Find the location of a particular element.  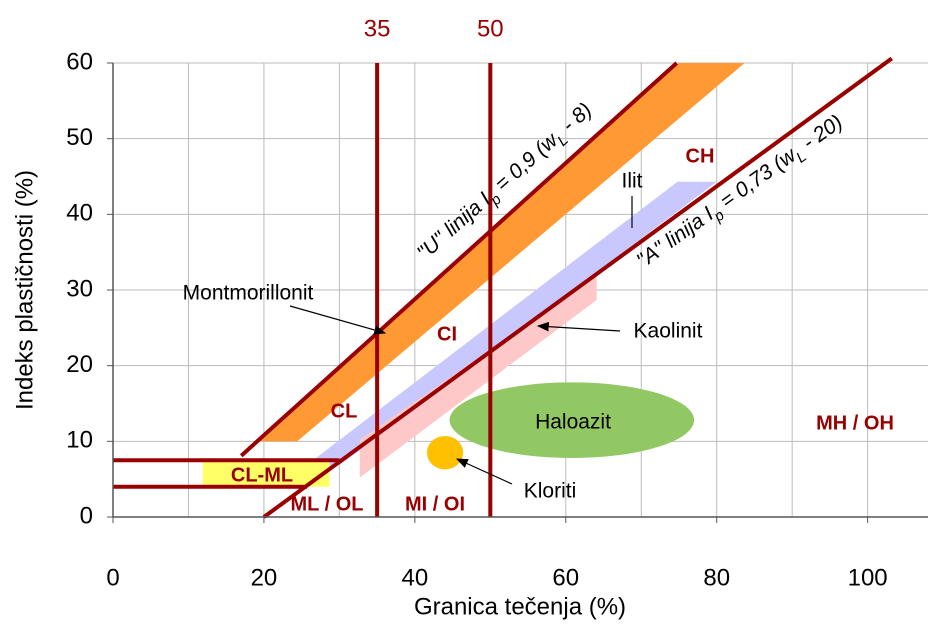

x-tick-label: 40 is located at coordinates (415, 577).